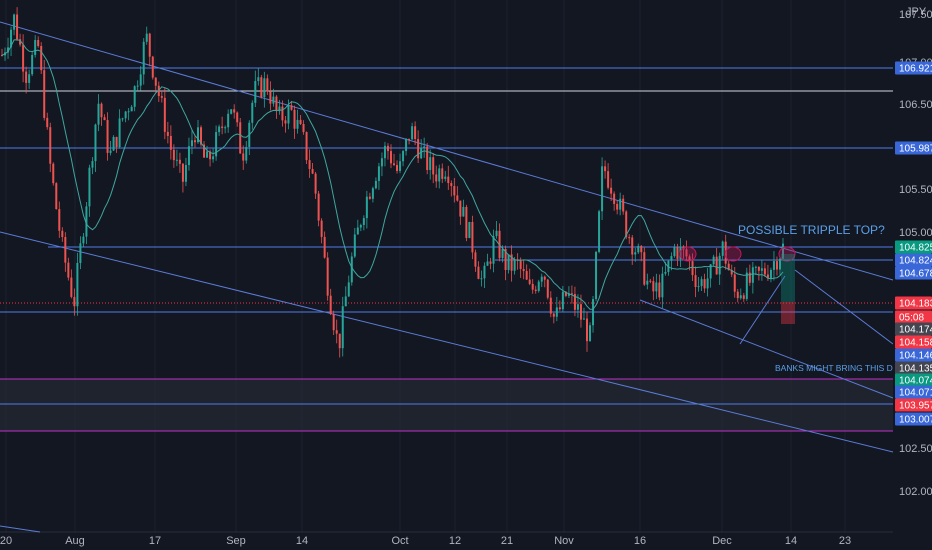  I want to click on top-marker, so click(787, 254).